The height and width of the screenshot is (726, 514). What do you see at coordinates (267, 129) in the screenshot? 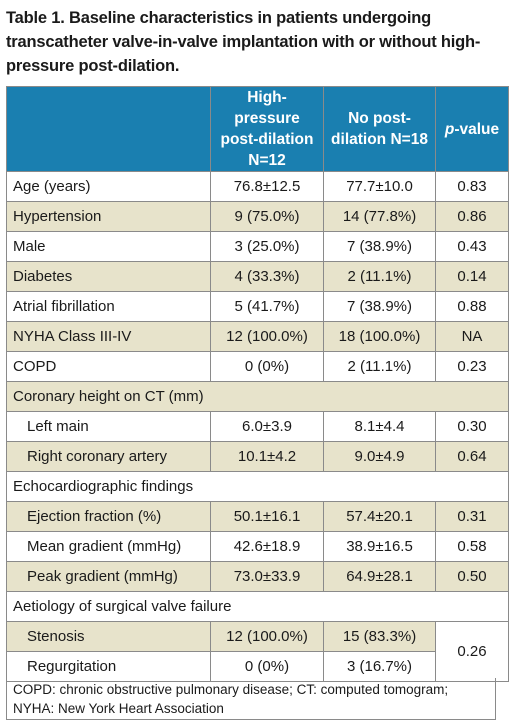
I see `header-high-pressure: High-pressure post-dilation N=12` at bounding box center [267, 129].